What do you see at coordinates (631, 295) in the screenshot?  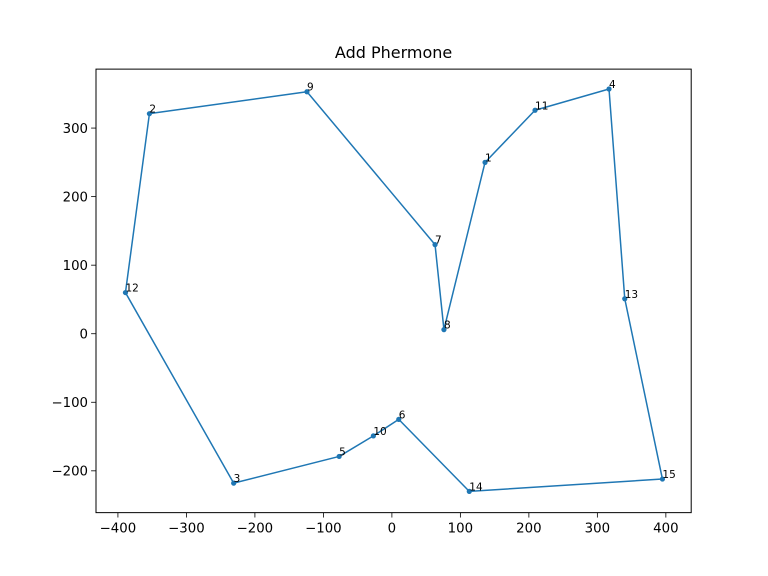 I see `point-label-13: 13` at bounding box center [631, 295].